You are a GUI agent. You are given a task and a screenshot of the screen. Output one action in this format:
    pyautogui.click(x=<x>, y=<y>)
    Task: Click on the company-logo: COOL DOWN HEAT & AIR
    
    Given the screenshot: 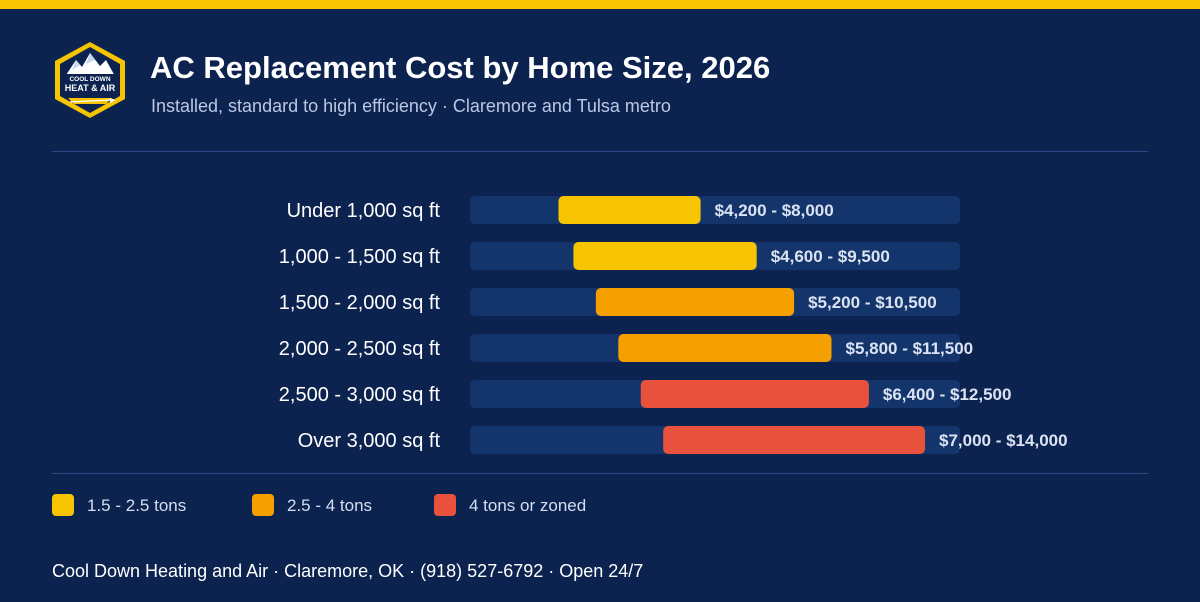 What is the action you would take?
    pyautogui.click(x=90, y=80)
    